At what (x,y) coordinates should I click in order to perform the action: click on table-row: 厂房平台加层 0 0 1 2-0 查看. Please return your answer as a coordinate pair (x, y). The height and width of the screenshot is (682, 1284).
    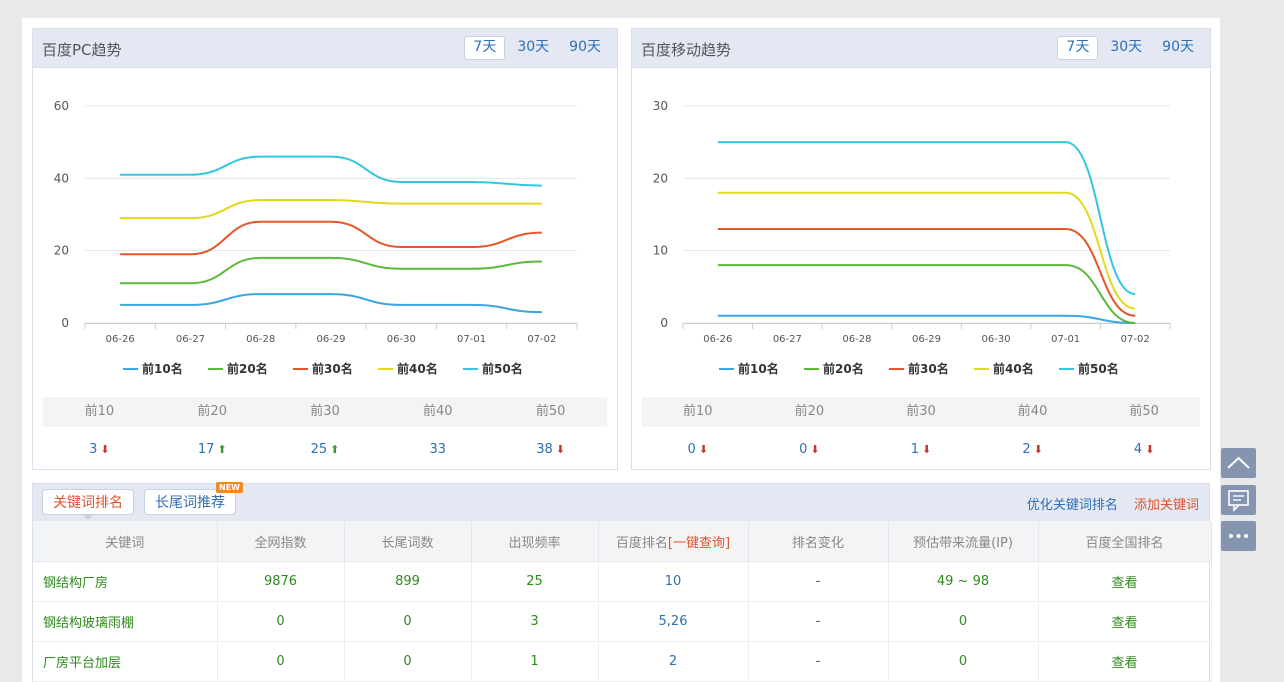
    Looking at the image, I should click on (622, 661).